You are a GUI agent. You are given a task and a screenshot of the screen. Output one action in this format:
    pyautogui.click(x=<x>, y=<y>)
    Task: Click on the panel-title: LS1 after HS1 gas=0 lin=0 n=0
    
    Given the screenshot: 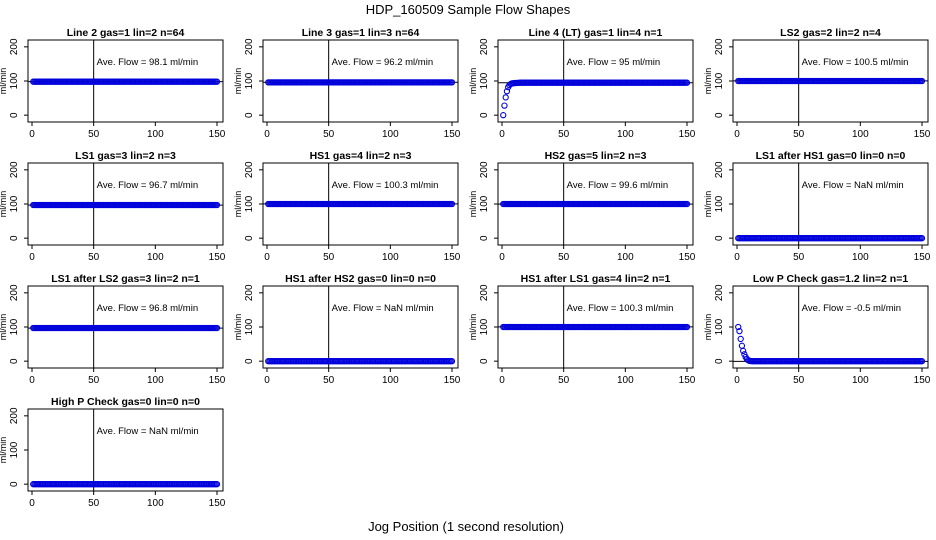 What is the action you would take?
    pyautogui.click(x=831, y=156)
    